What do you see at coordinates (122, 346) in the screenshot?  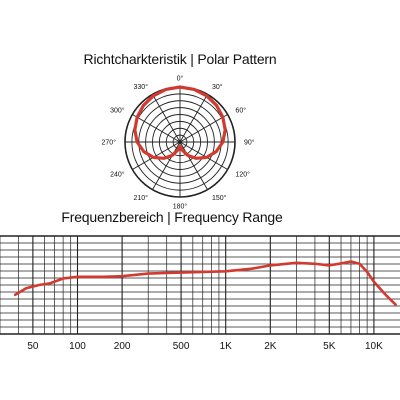 I see `frequency-tick-label: 200` at bounding box center [122, 346].